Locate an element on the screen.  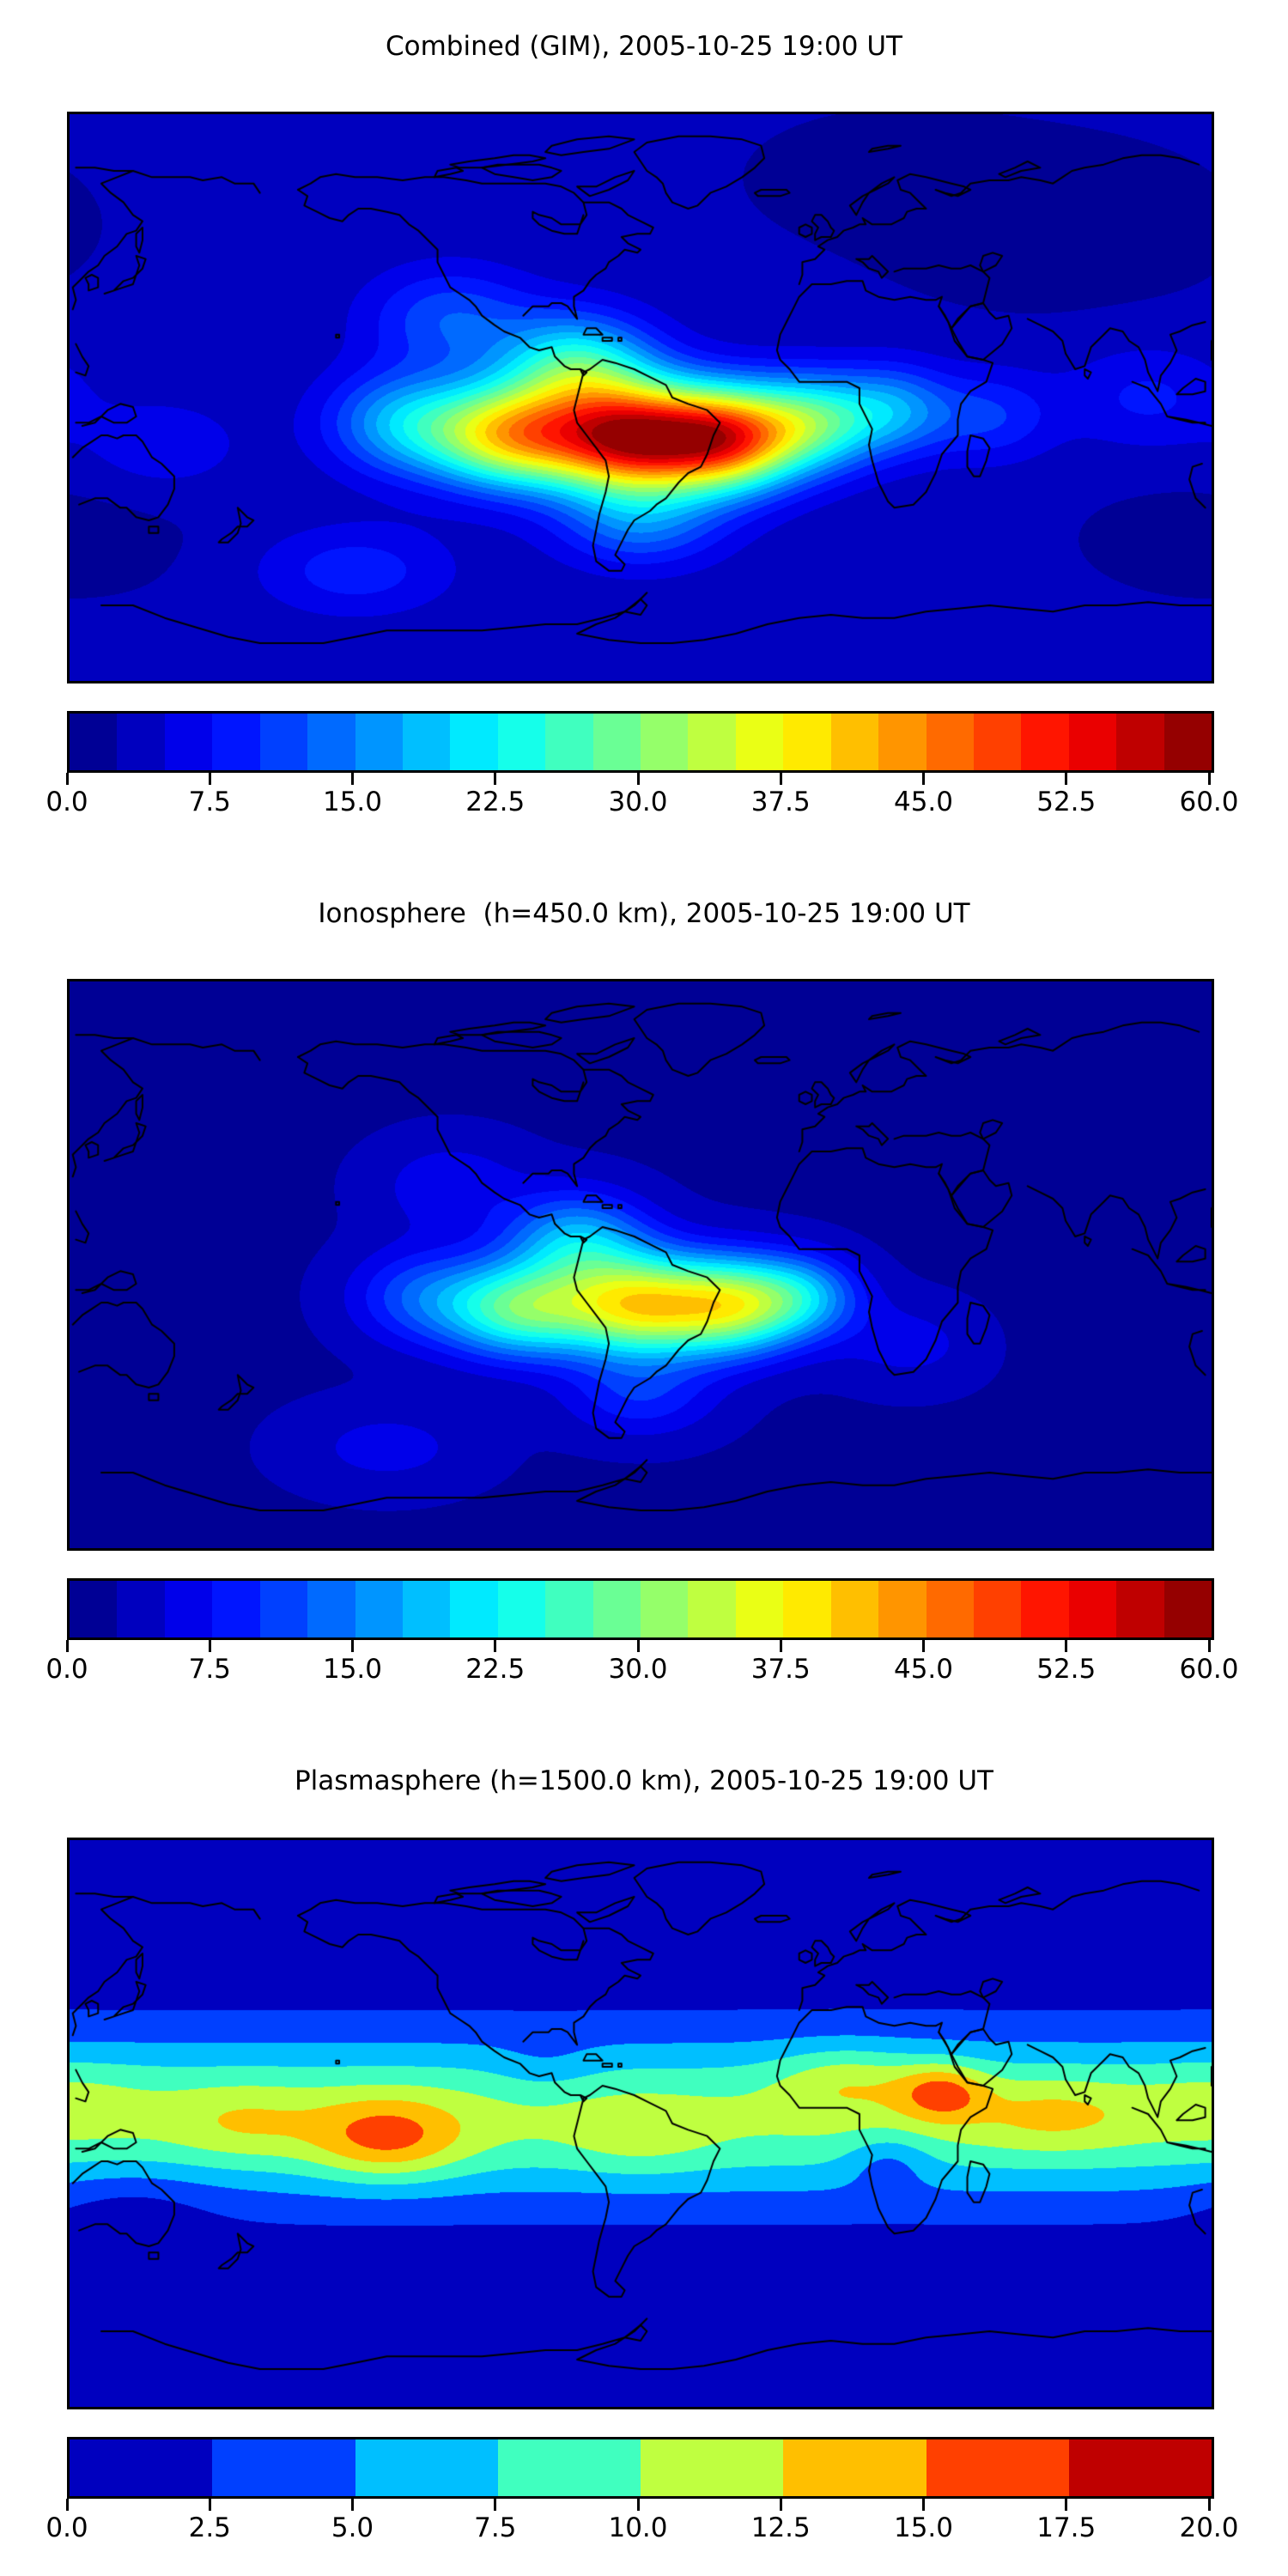
colorbar-tick-label: 12.5 is located at coordinates (781, 2528).